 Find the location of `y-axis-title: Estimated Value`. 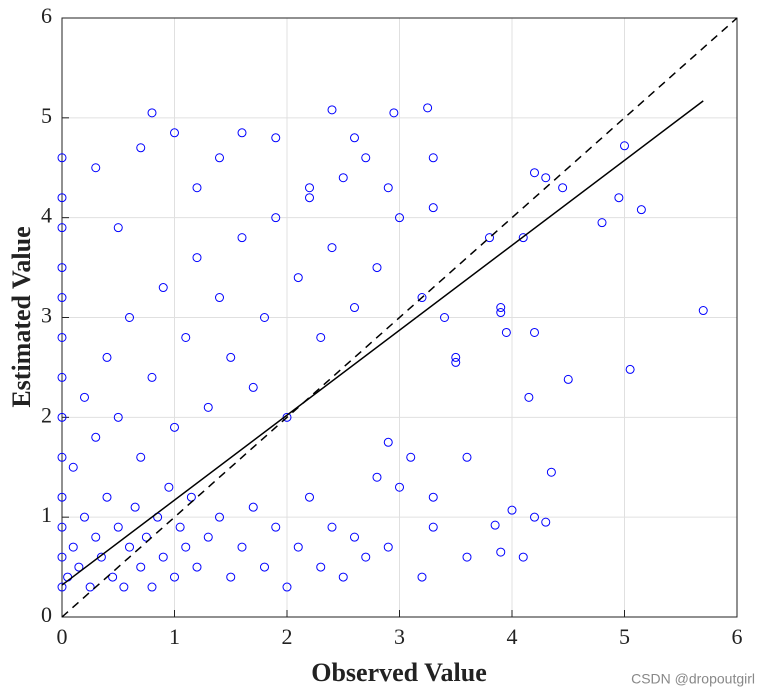

y-axis-title: Estimated Value is located at coordinates (21, 316).